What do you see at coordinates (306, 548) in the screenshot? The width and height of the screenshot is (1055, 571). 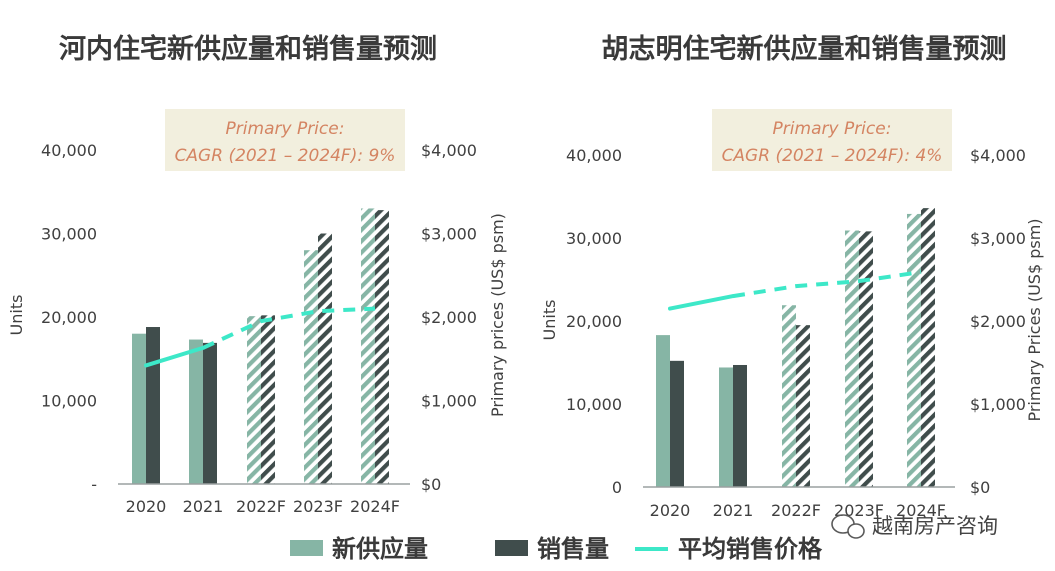 I see `legend-swatch-supply` at bounding box center [306, 548].